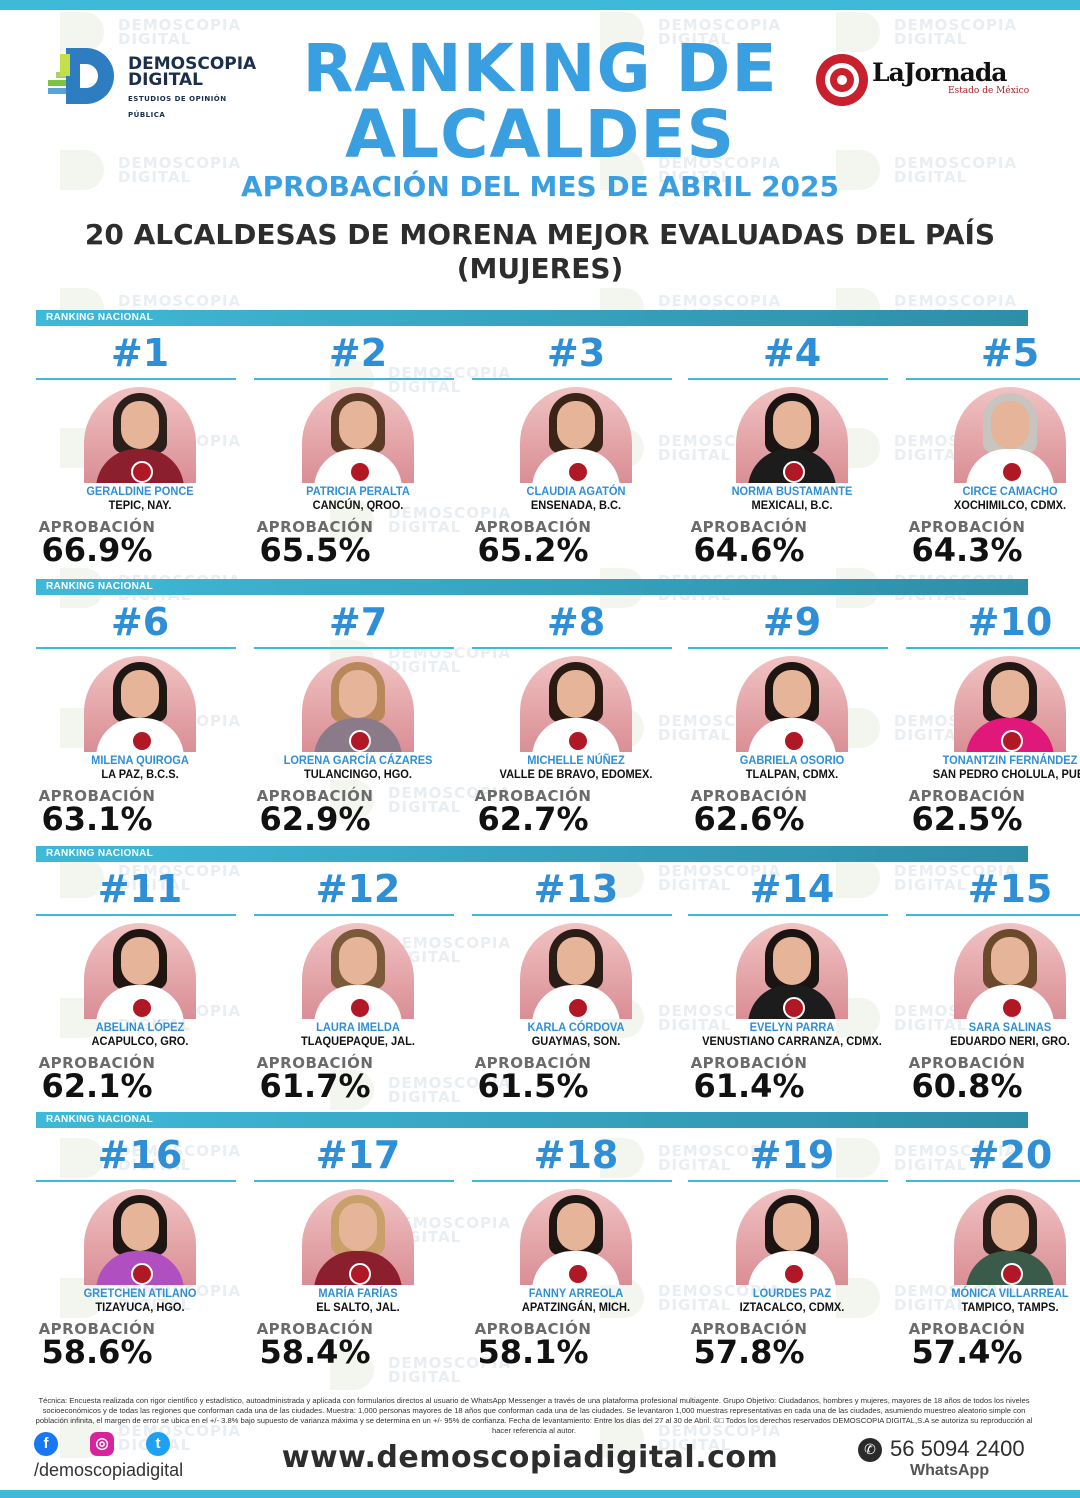  What do you see at coordinates (576, 760) in the screenshot?
I see `mayor-name: MICHELLE NÚÑEZ` at bounding box center [576, 760].